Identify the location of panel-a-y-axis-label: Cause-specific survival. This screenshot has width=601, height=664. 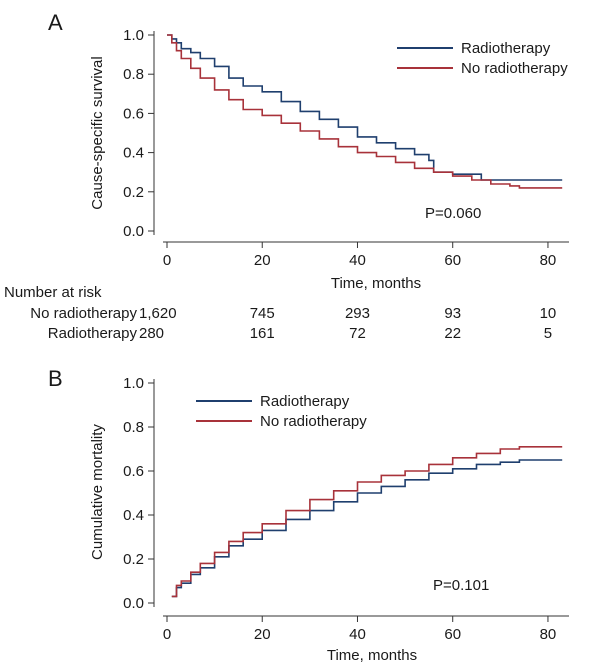
(97, 132).